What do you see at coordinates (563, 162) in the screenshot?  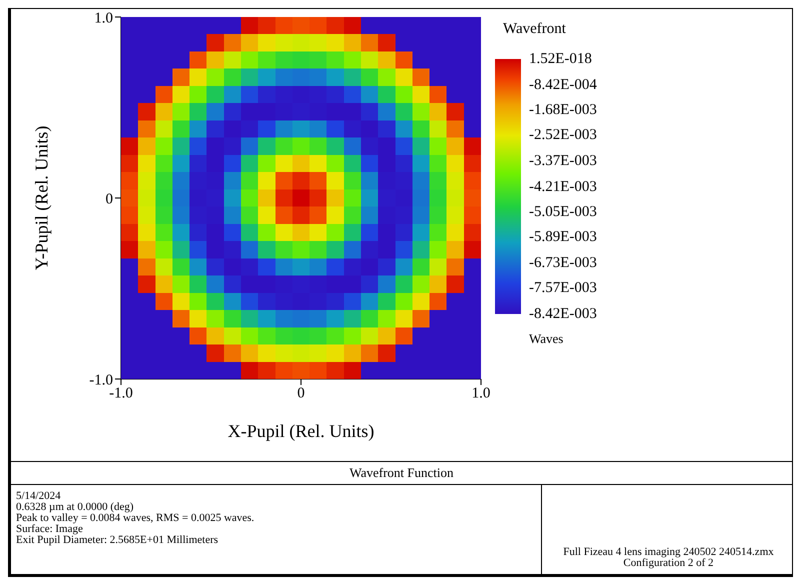 I see `color-bar-label: -3.37E-003` at bounding box center [563, 162].